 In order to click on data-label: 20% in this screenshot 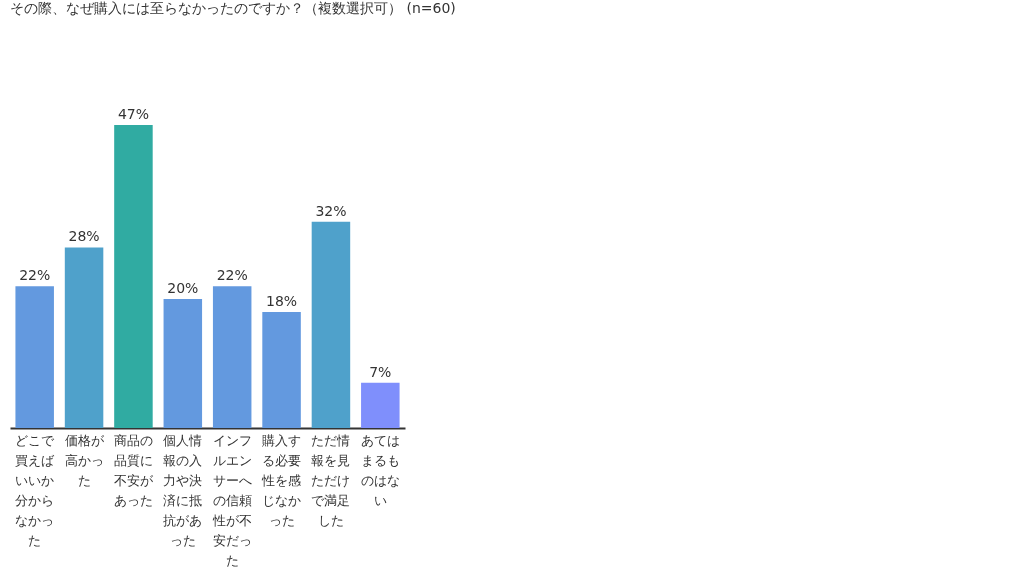, I will do `click(183, 288)`.